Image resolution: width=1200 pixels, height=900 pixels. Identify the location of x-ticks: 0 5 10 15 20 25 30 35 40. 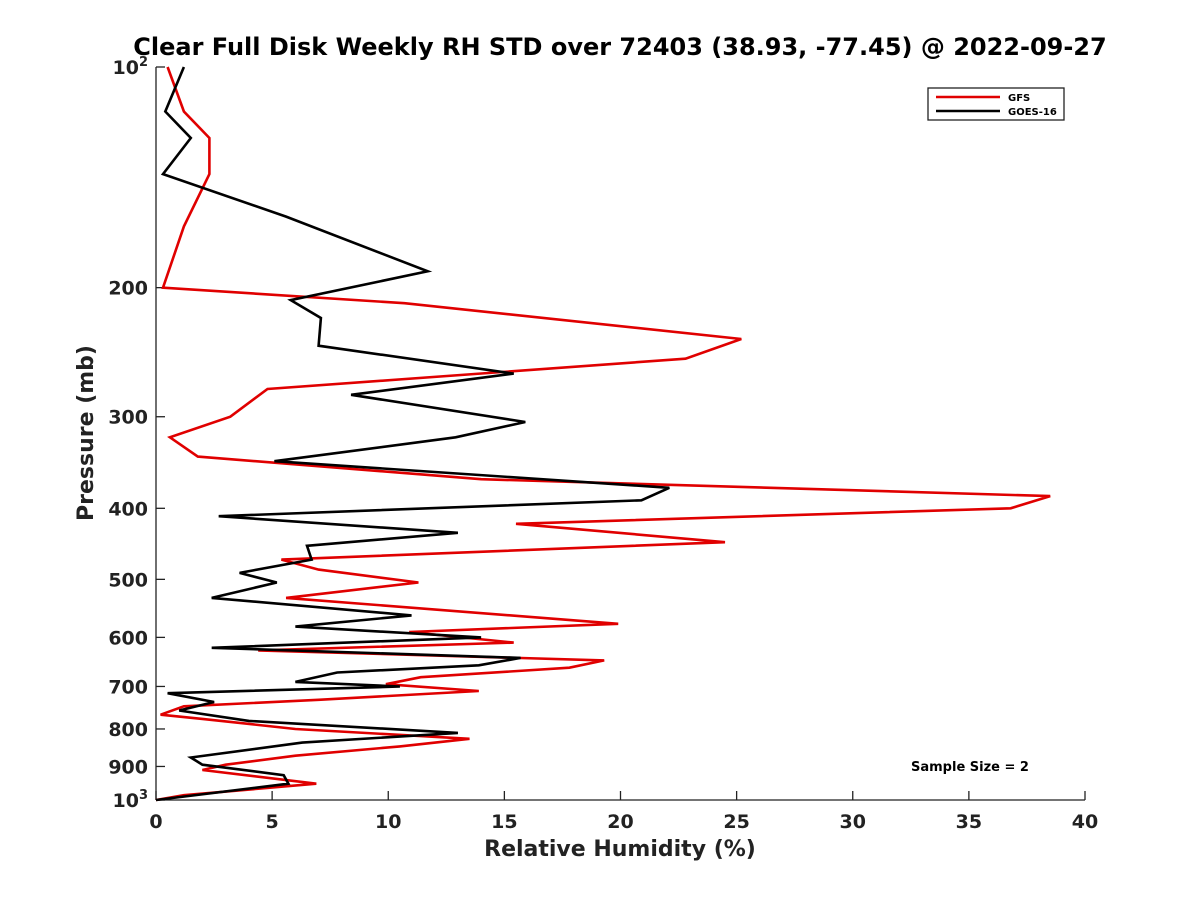
(623, 812).